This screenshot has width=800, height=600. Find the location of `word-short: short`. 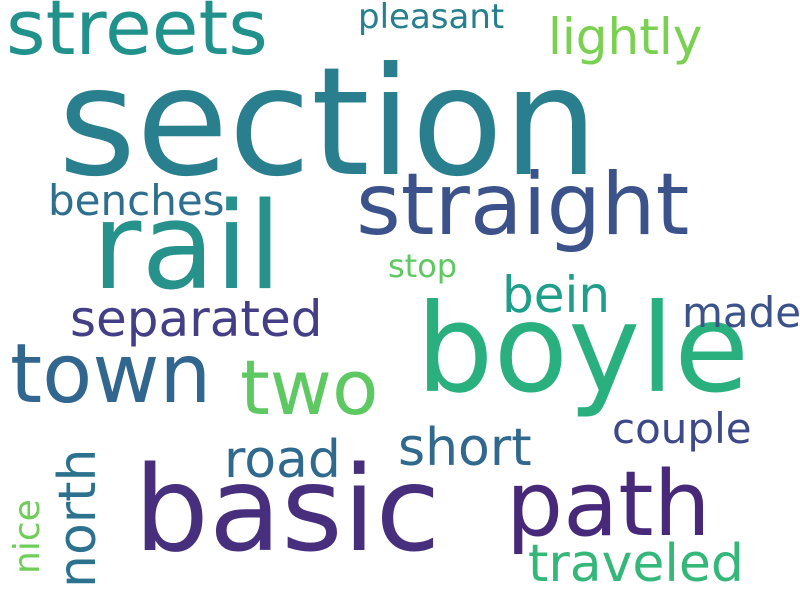

word-short: short is located at coordinates (465, 448).